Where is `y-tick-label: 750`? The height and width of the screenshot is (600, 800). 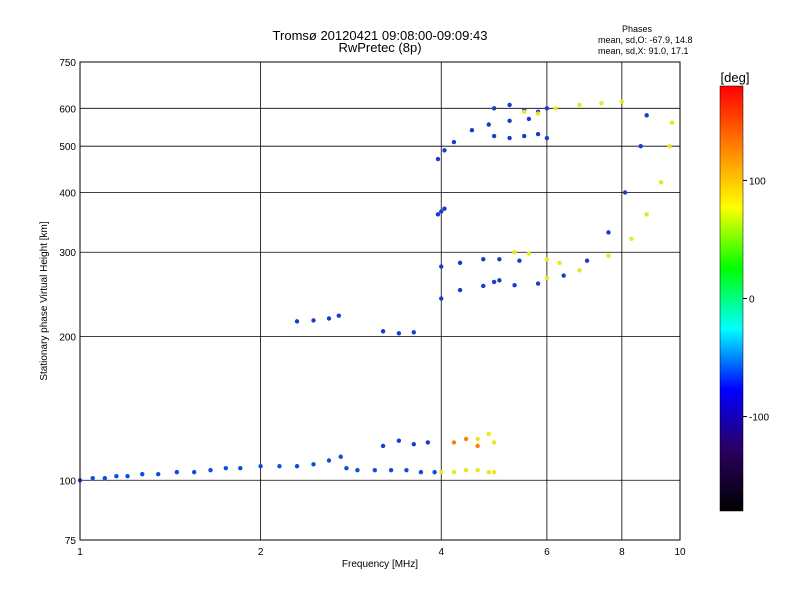 y-tick-label: 750 is located at coordinates (67, 63).